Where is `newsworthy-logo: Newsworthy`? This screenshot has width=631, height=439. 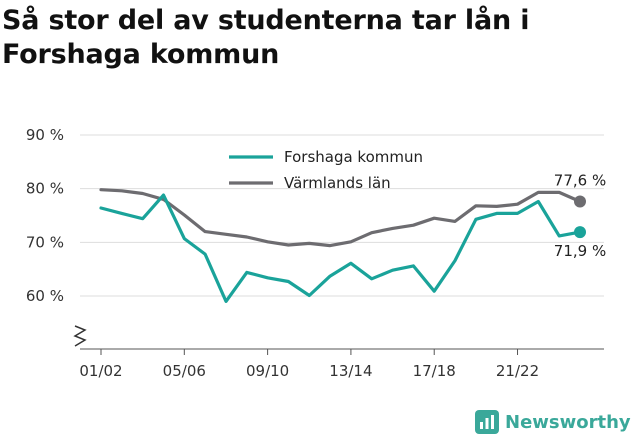
newsworthy-logo: Newsworthy is located at coordinates (553, 422).